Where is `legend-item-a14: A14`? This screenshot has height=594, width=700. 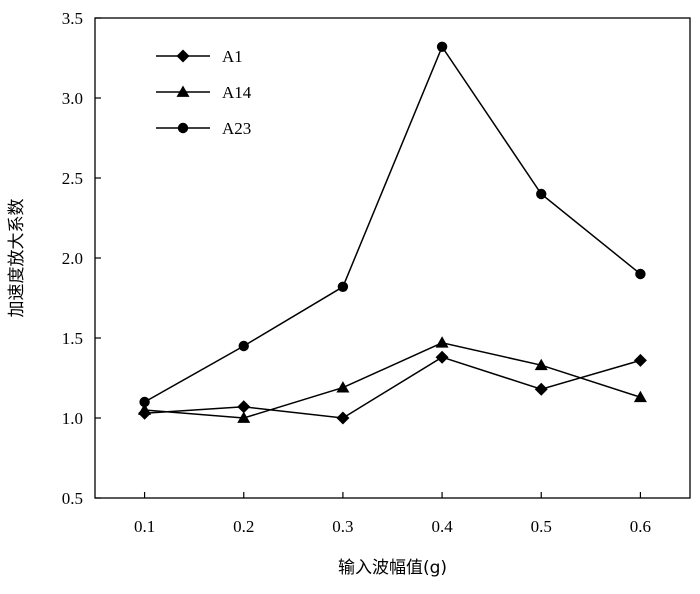
legend-item-a14: A14 is located at coordinates (204, 92).